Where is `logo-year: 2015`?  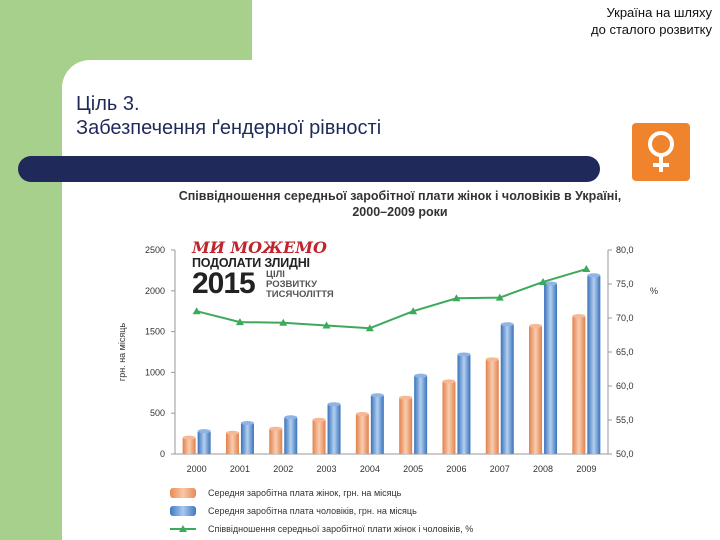 logo-year: 2015 is located at coordinates (224, 283).